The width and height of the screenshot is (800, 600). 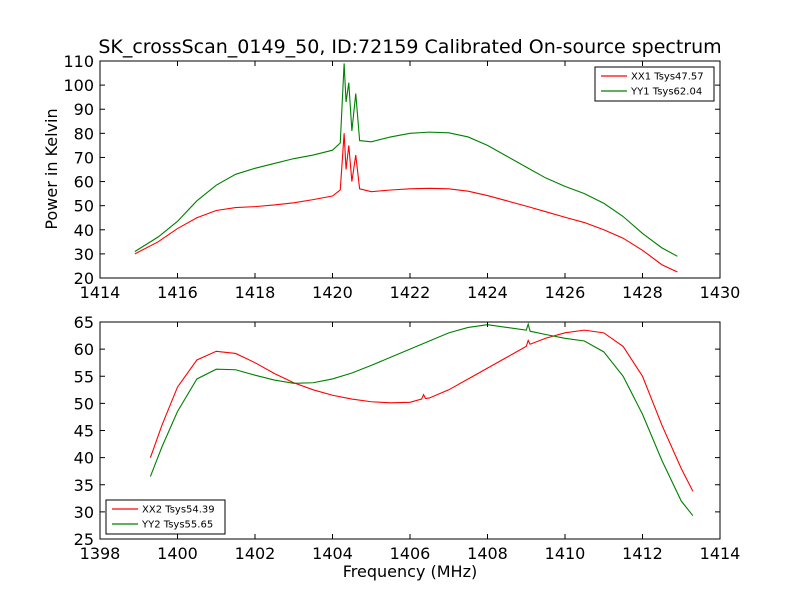 What do you see at coordinates (84, 376) in the screenshot?
I see `y-tick-label: 55` at bounding box center [84, 376].